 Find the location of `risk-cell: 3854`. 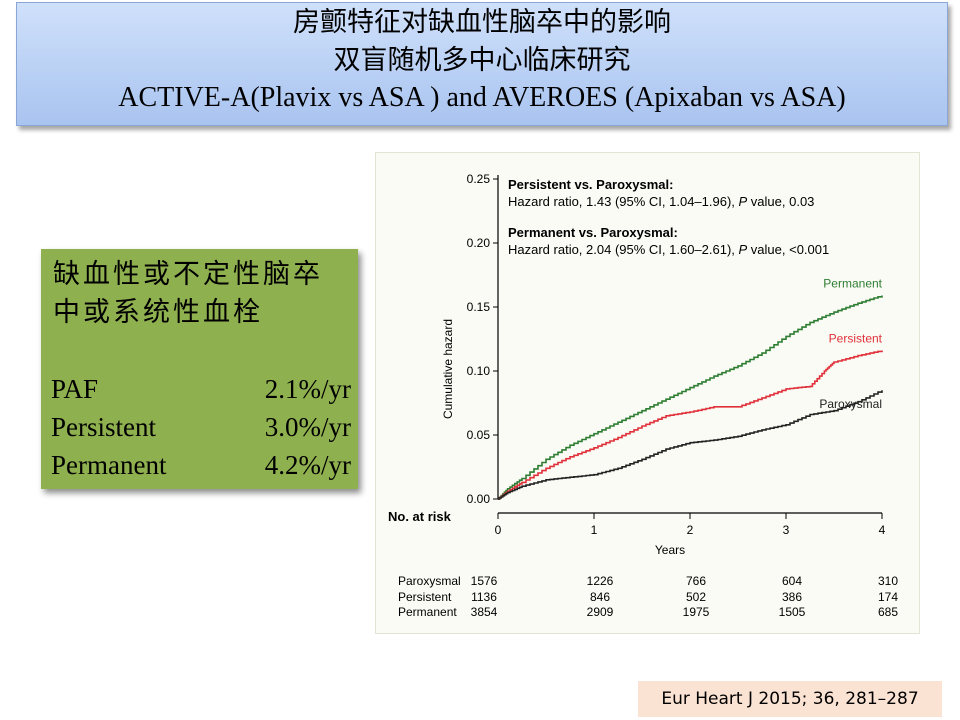

risk-cell: 3854 is located at coordinates (484, 612).